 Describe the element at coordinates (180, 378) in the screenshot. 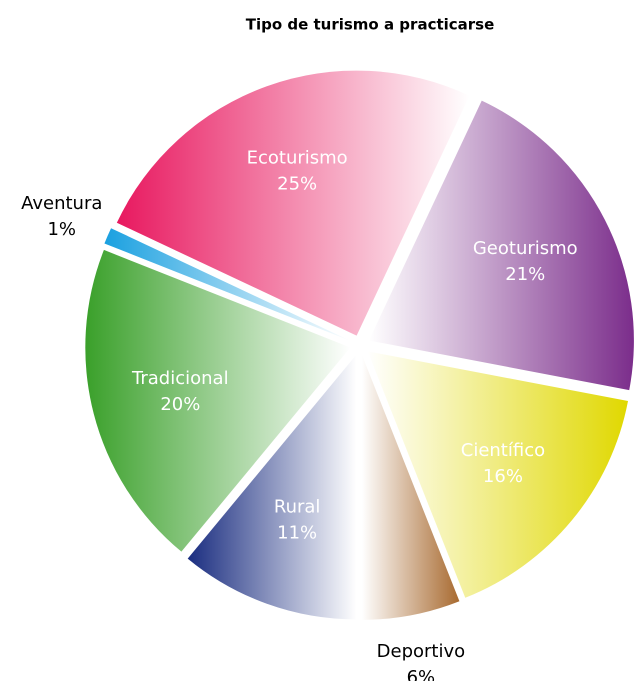

I see `slice-label: Tradicional` at that location.